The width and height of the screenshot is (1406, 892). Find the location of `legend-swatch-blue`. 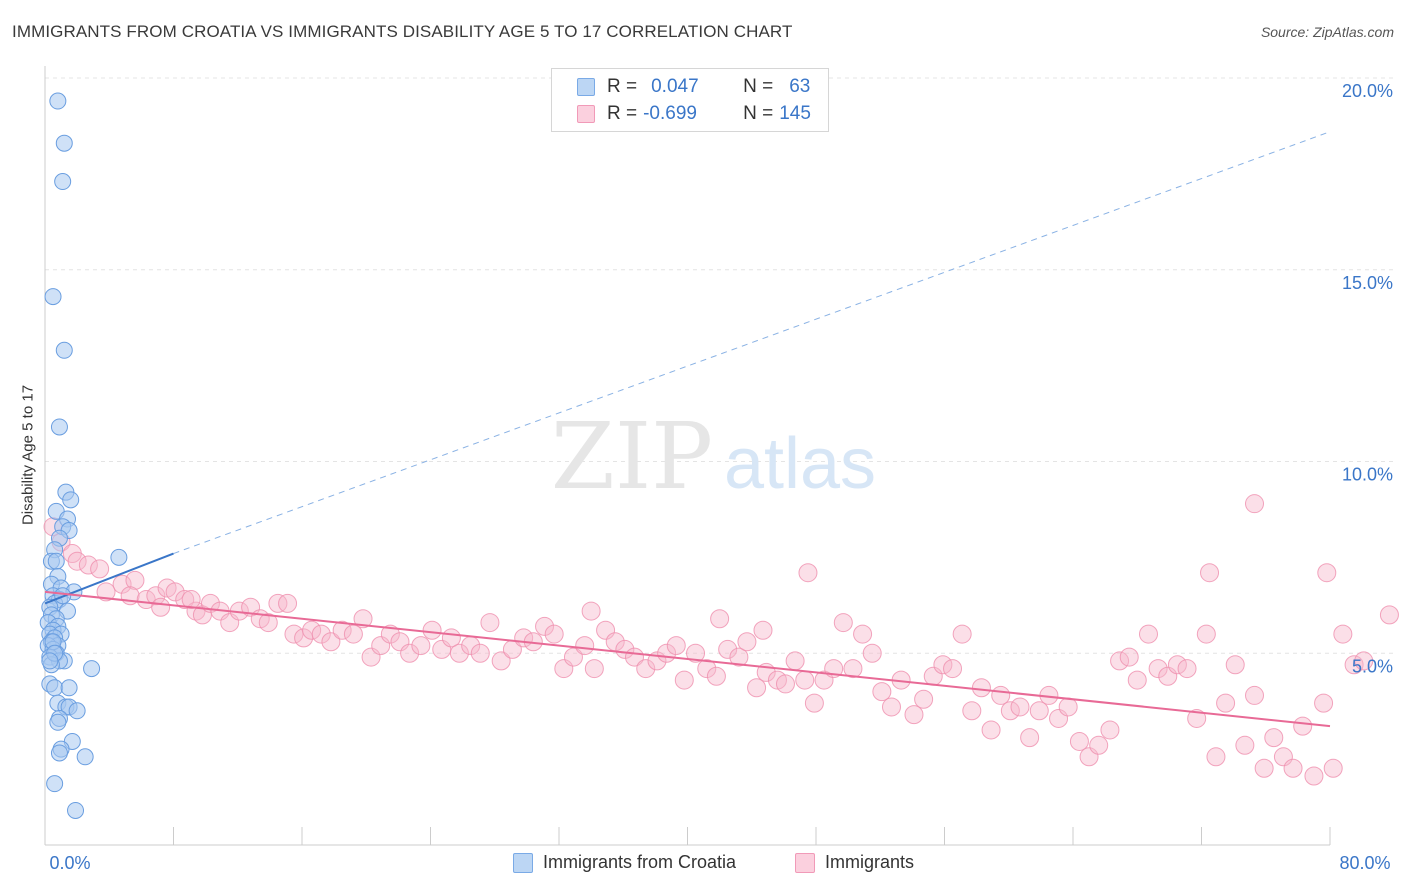

legend-swatch-blue is located at coordinates (523, 862).